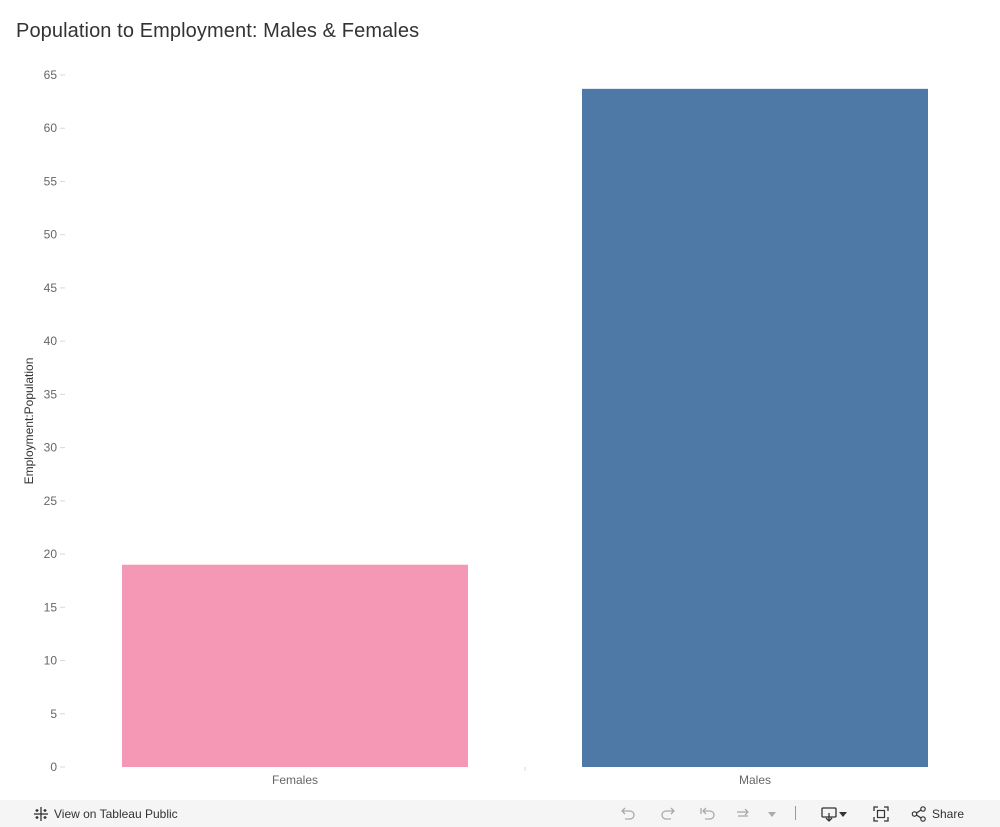 This screenshot has width=1000, height=827. I want to click on redo-button, so click(668, 813).